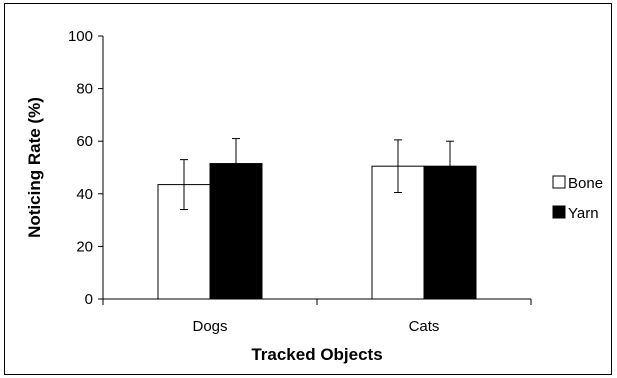 This screenshot has height=378, width=617. What do you see at coordinates (583, 213) in the screenshot?
I see `legend-label-yarn: Yarn` at bounding box center [583, 213].